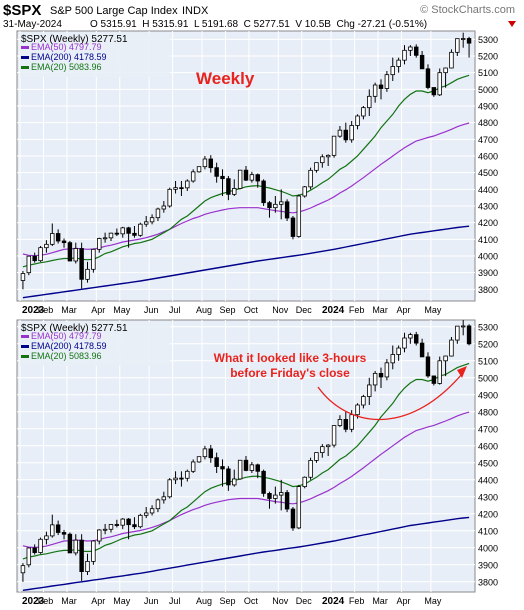  I want to click on legend-swatch-ema50-lower, so click(25, 336).